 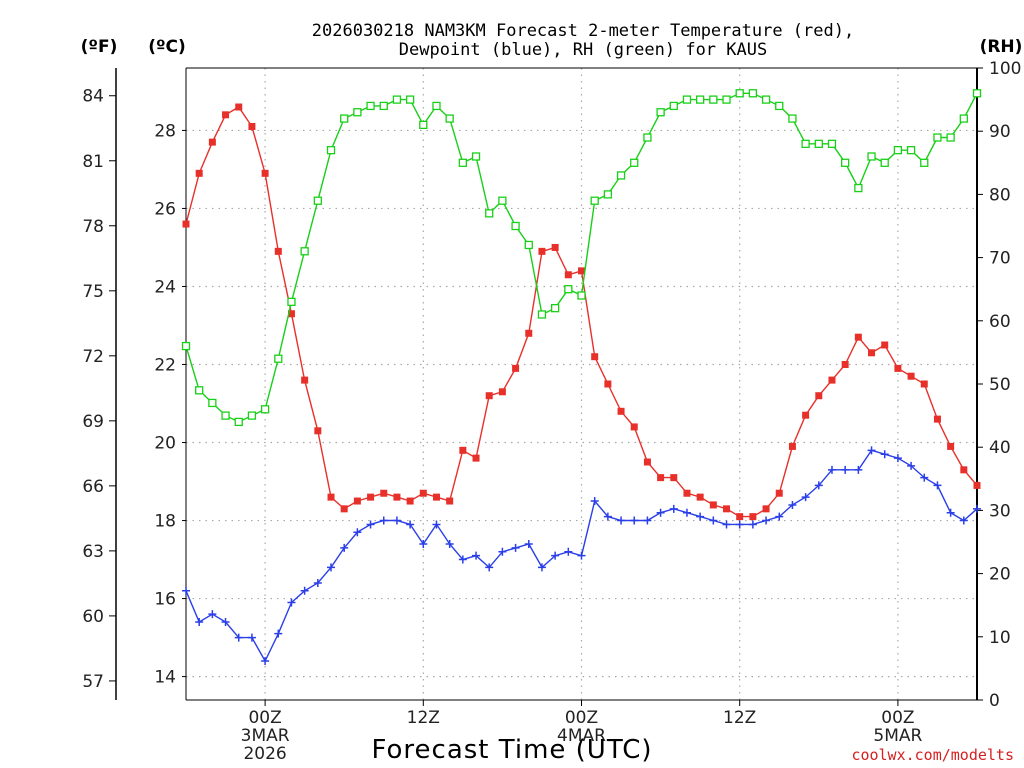 I want to click on celsius-tick-label: 20, so click(x=165, y=444).